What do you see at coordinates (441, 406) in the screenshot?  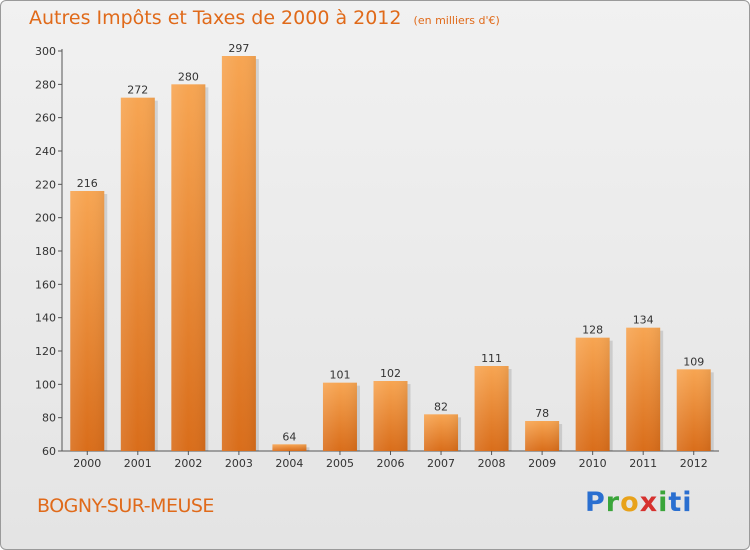 I see `data-label: 82` at bounding box center [441, 406].